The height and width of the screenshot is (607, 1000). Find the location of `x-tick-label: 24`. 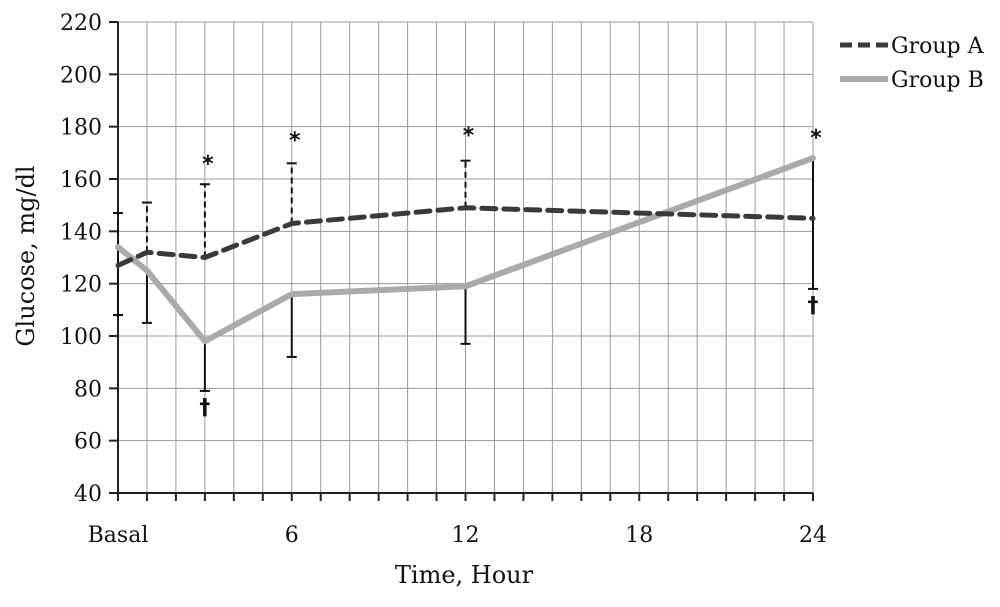

x-tick-label: 24 is located at coordinates (813, 535).